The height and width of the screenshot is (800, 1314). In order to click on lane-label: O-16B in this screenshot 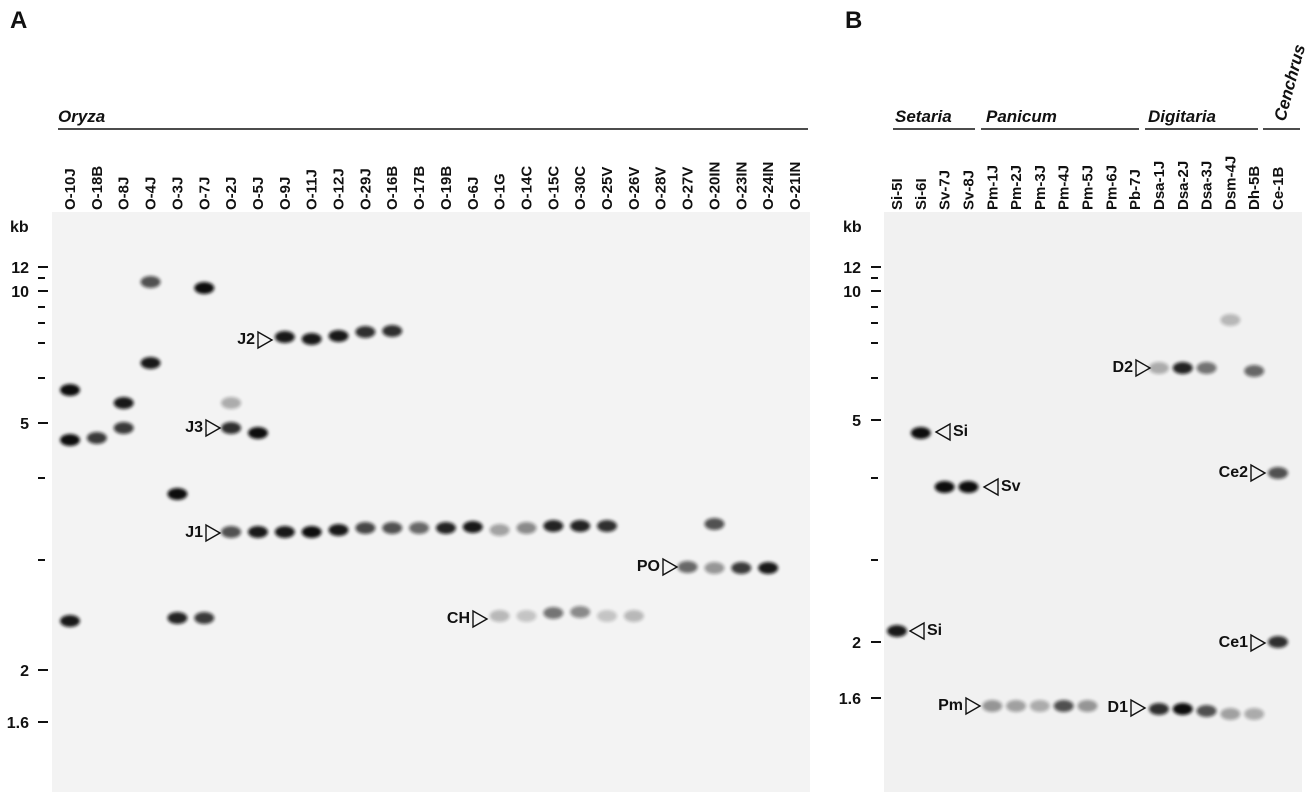, I will do `click(392, 188)`.